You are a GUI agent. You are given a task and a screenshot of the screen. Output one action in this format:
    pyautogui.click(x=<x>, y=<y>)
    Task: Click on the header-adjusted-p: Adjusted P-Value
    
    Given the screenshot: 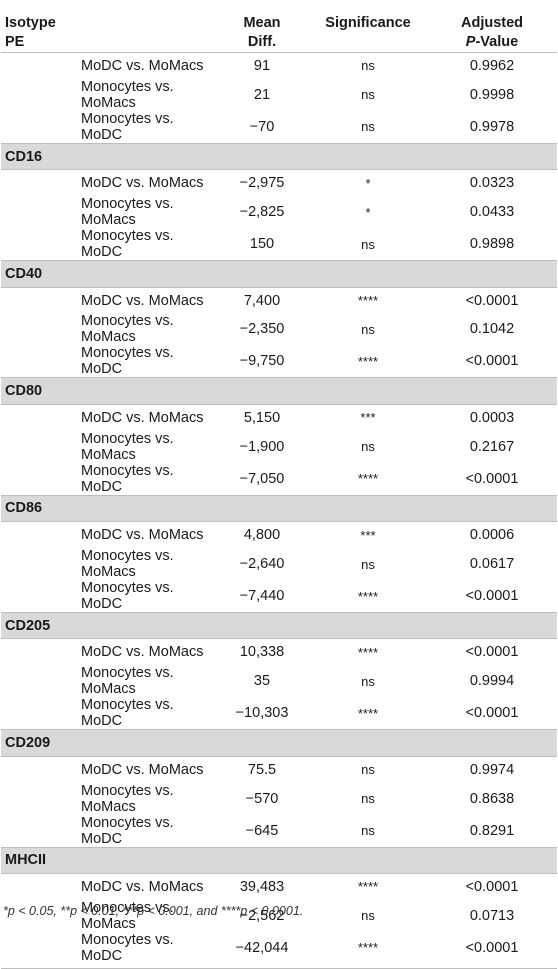 What is the action you would take?
    pyautogui.click(x=492, y=26)
    